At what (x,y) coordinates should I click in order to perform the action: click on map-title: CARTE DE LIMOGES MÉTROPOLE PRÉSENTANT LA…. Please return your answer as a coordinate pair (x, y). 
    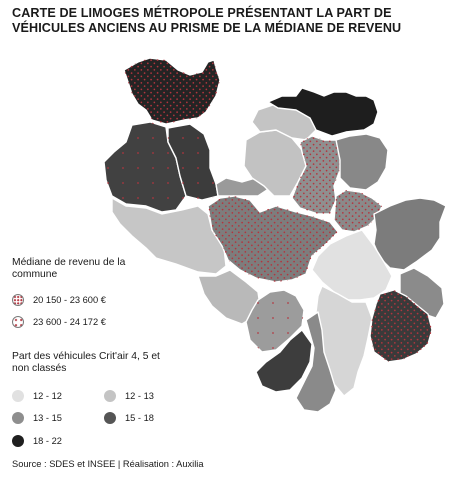
    Looking at the image, I should click on (207, 20).